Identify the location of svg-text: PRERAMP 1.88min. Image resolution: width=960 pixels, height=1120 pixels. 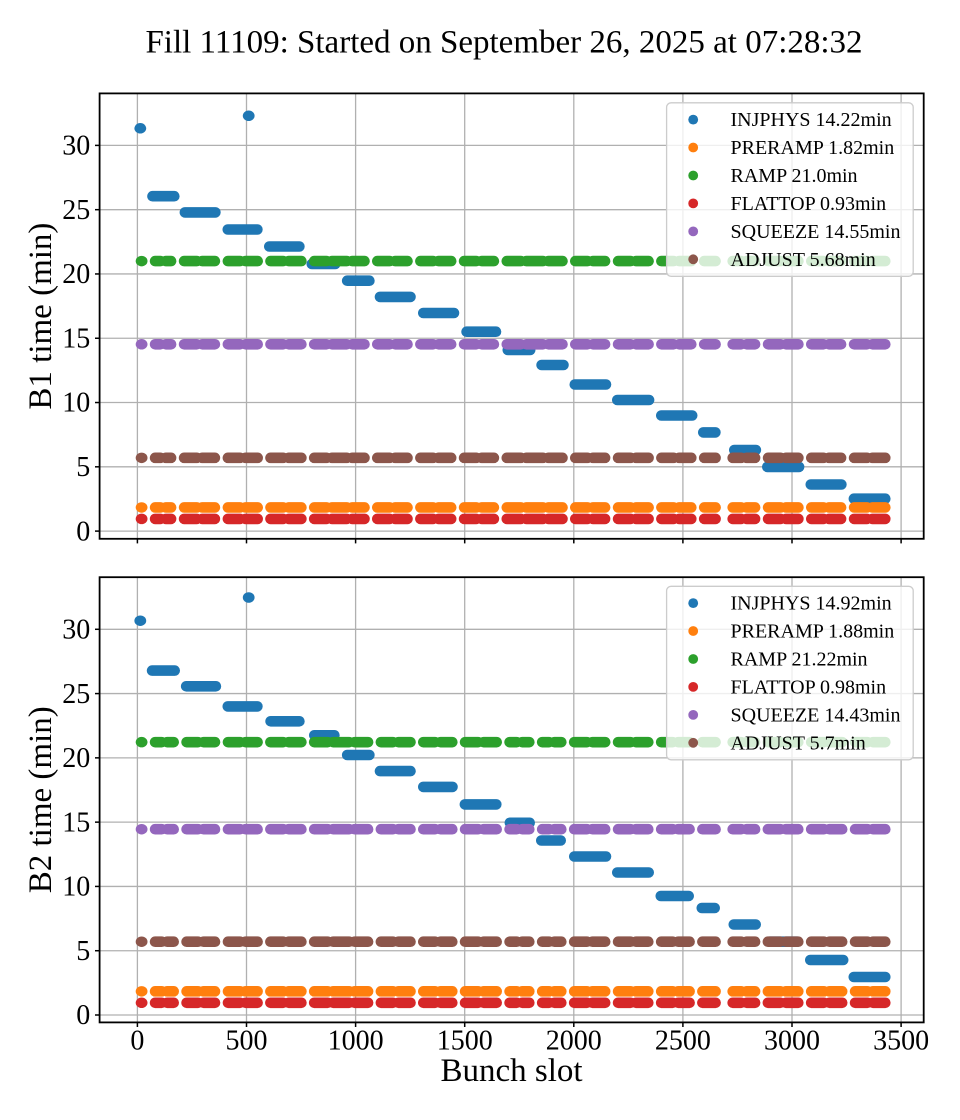
(813, 632).